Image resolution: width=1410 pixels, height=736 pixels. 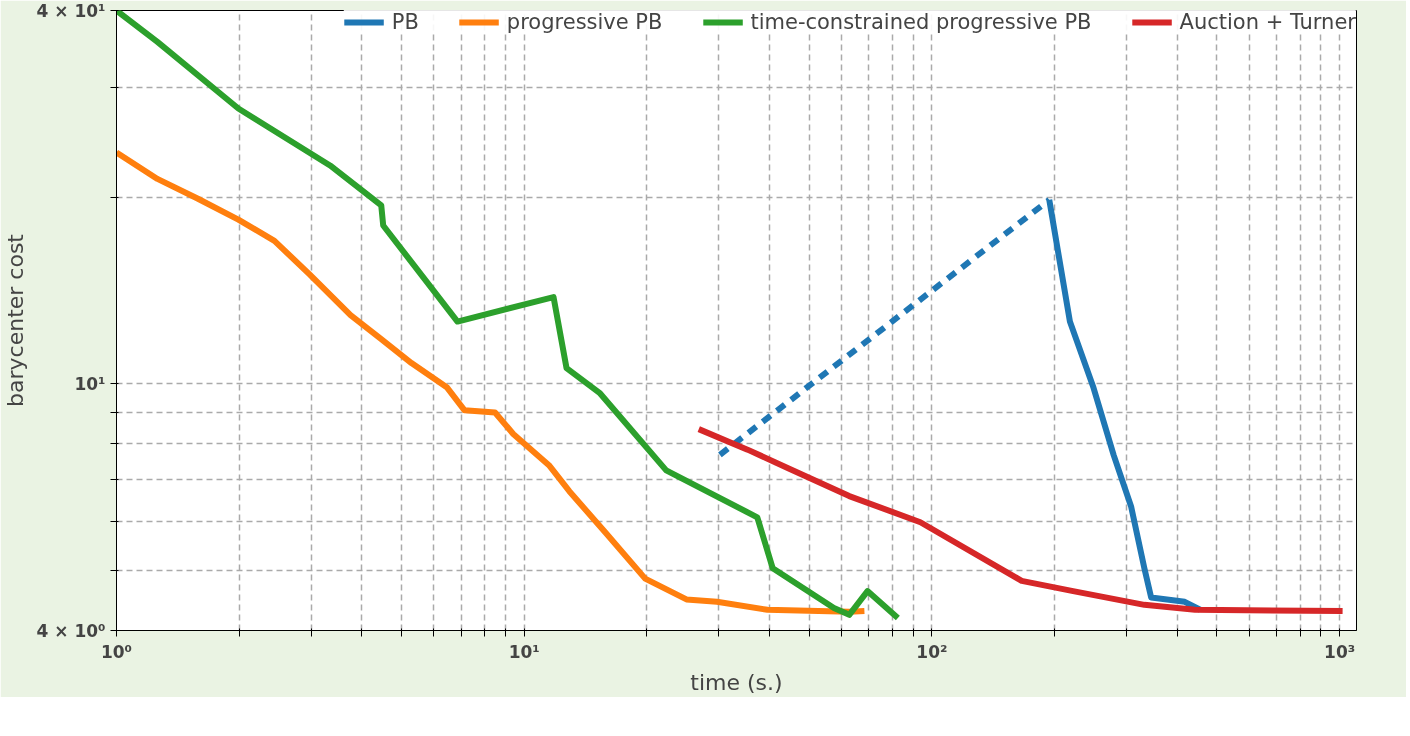 What do you see at coordinates (524, 651) in the screenshot?
I see `x-tick-label: 10¹` at bounding box center [524, 651].